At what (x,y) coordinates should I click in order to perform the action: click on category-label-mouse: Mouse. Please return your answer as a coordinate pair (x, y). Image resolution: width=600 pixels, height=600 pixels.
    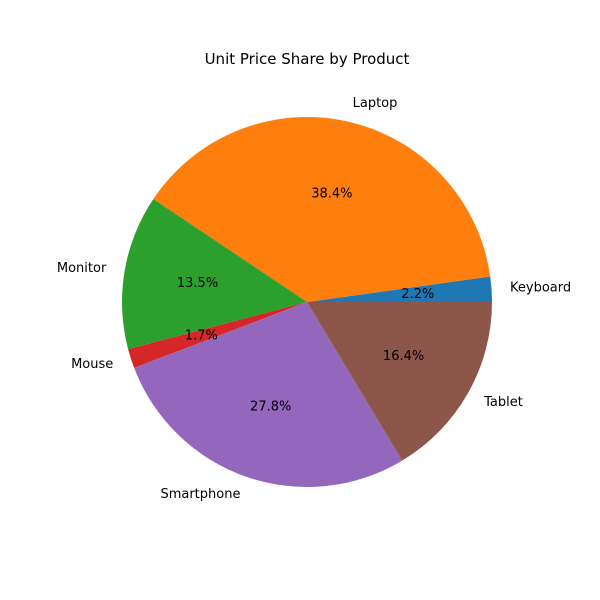
    Looking at the image, I should click on (92, 364).